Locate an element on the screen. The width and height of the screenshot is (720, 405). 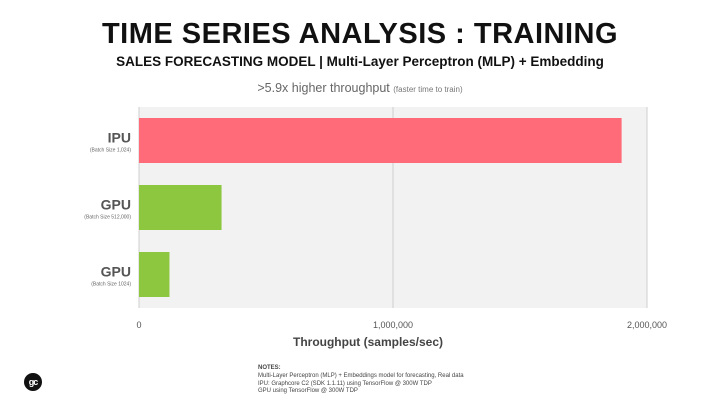
x-axis-label: Throughput (samples/sec) is located at coordinates (368, 342).